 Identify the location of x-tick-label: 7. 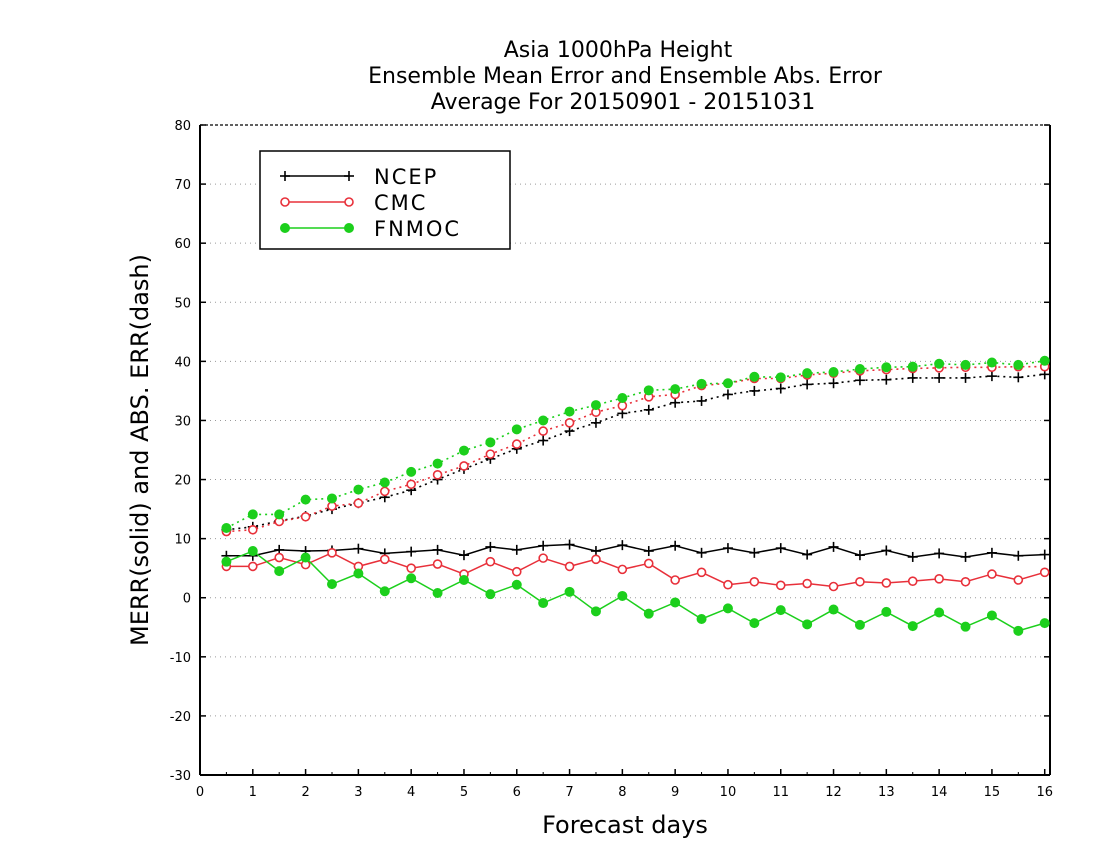
(569, 792).